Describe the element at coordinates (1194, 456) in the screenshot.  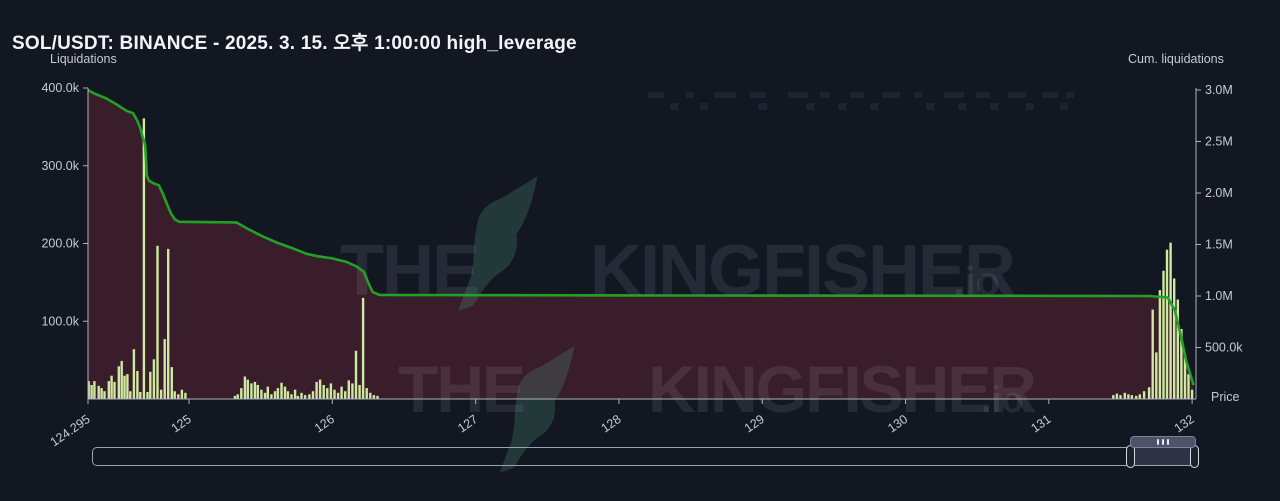
I see `scrollbar-right-grip` at that location.